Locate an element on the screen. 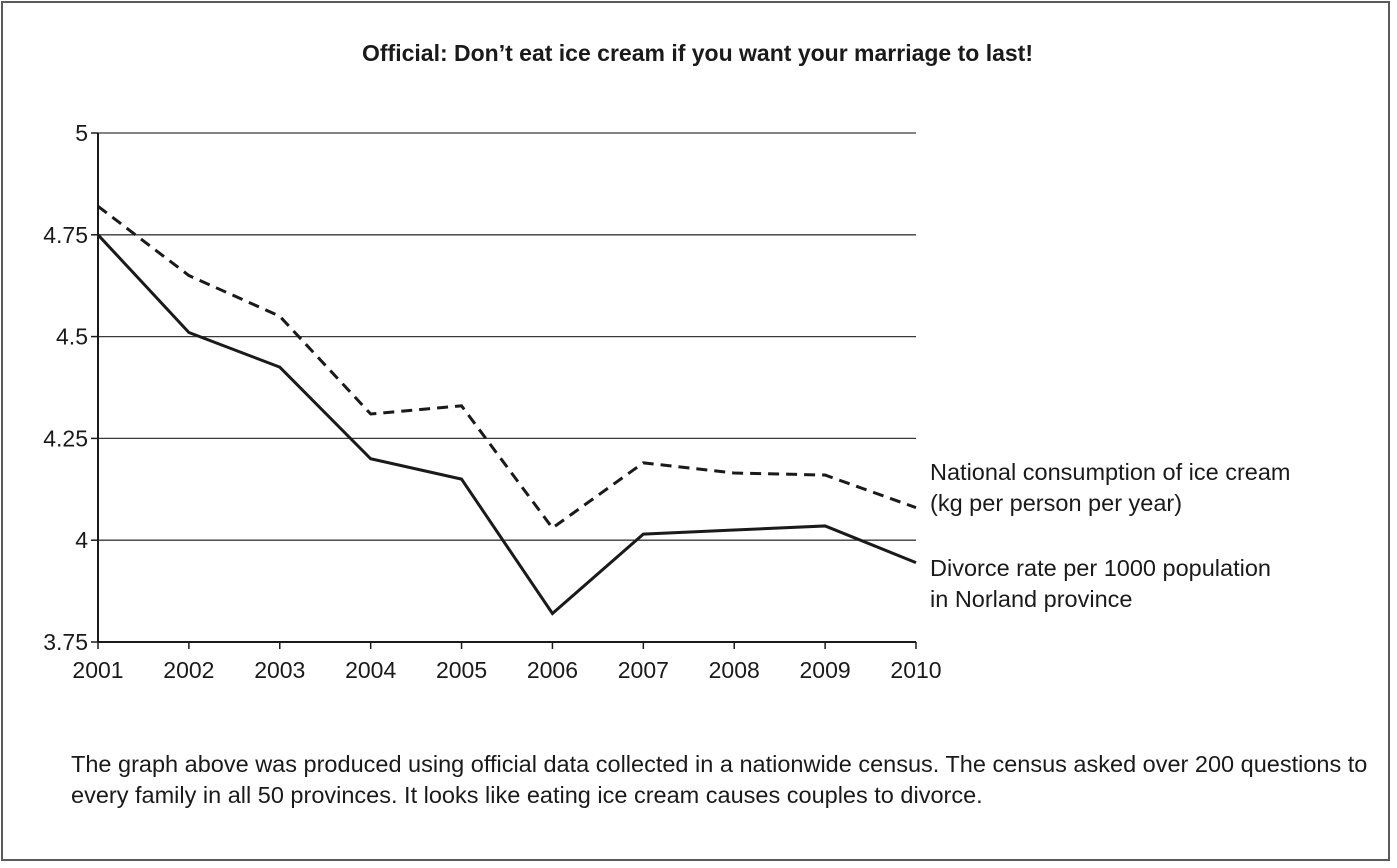 This screenshot has width=1397, height=868. x-tick-label: 2007 is located at coordinates (643, 670).